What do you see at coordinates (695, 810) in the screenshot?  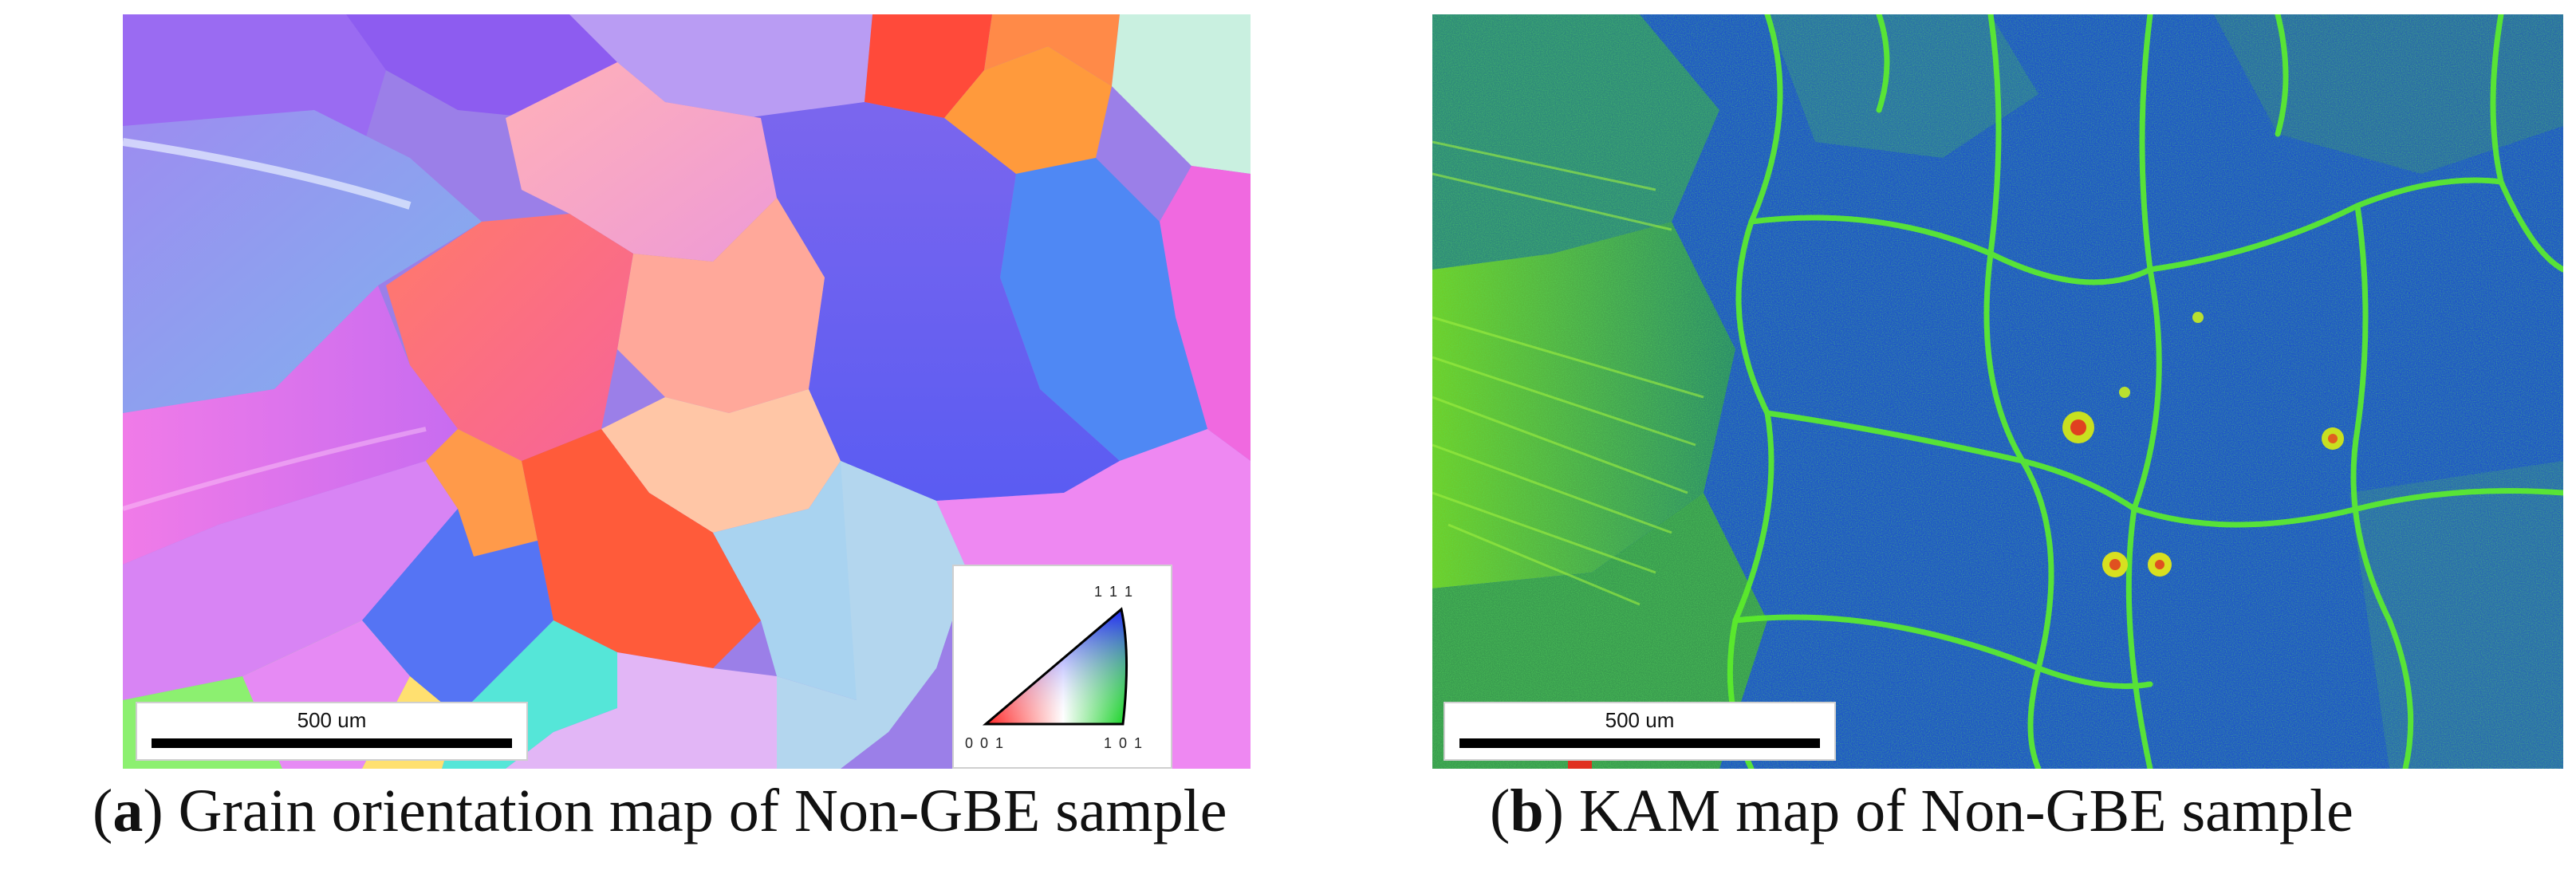 I see `caption-a-text: Grain orientation map of Non-GBE sample` at bounding box center [695, 810].